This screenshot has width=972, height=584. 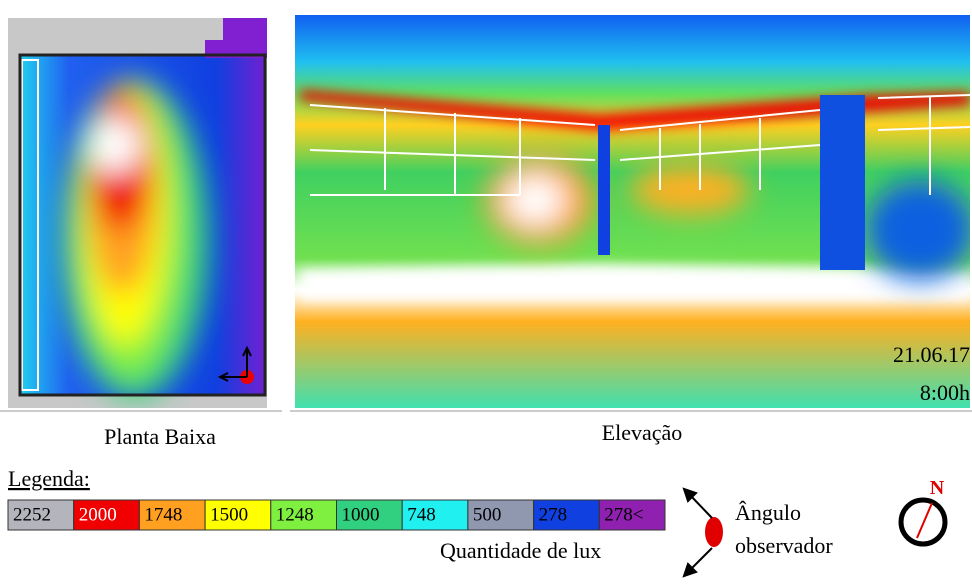 I want to click on legend-unit: Quantidade de lux, so click(x=520, y=550).